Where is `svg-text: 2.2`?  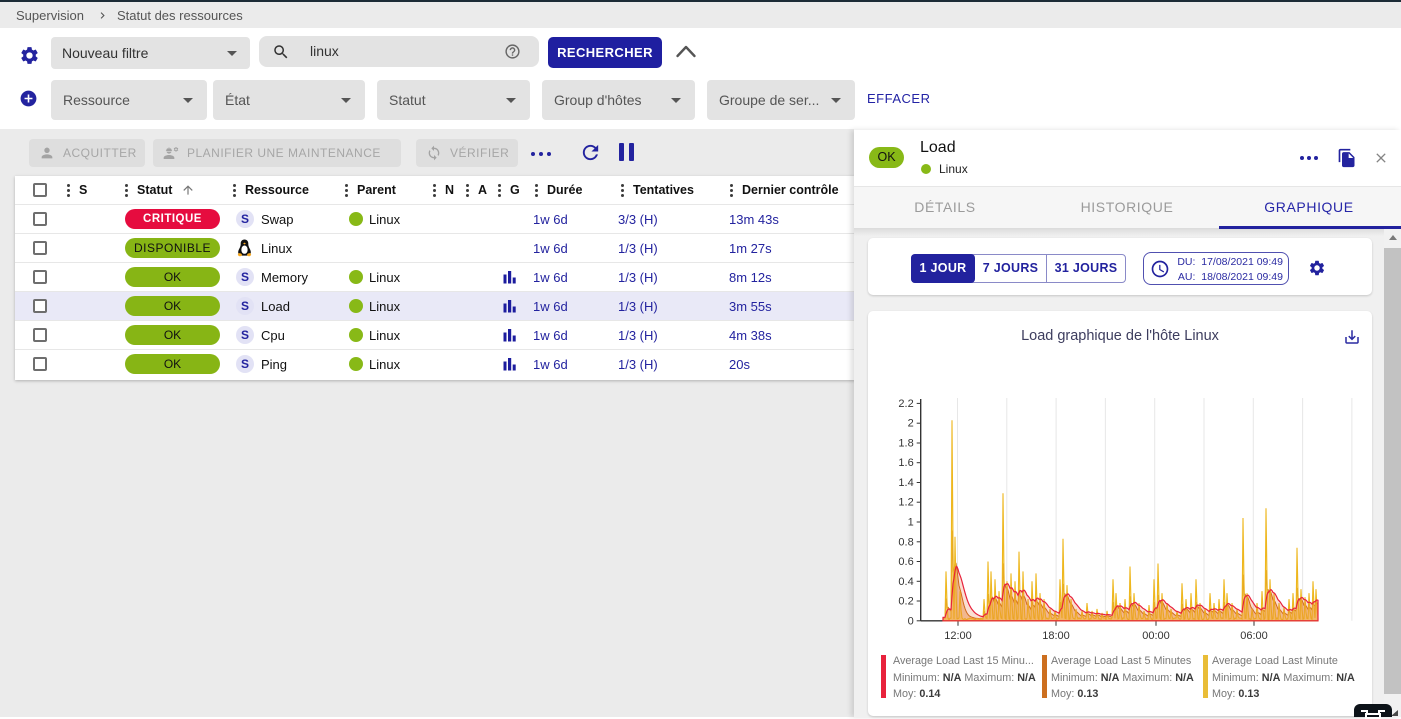
svg-text: 2.2 is located at coordinates (905, 404).